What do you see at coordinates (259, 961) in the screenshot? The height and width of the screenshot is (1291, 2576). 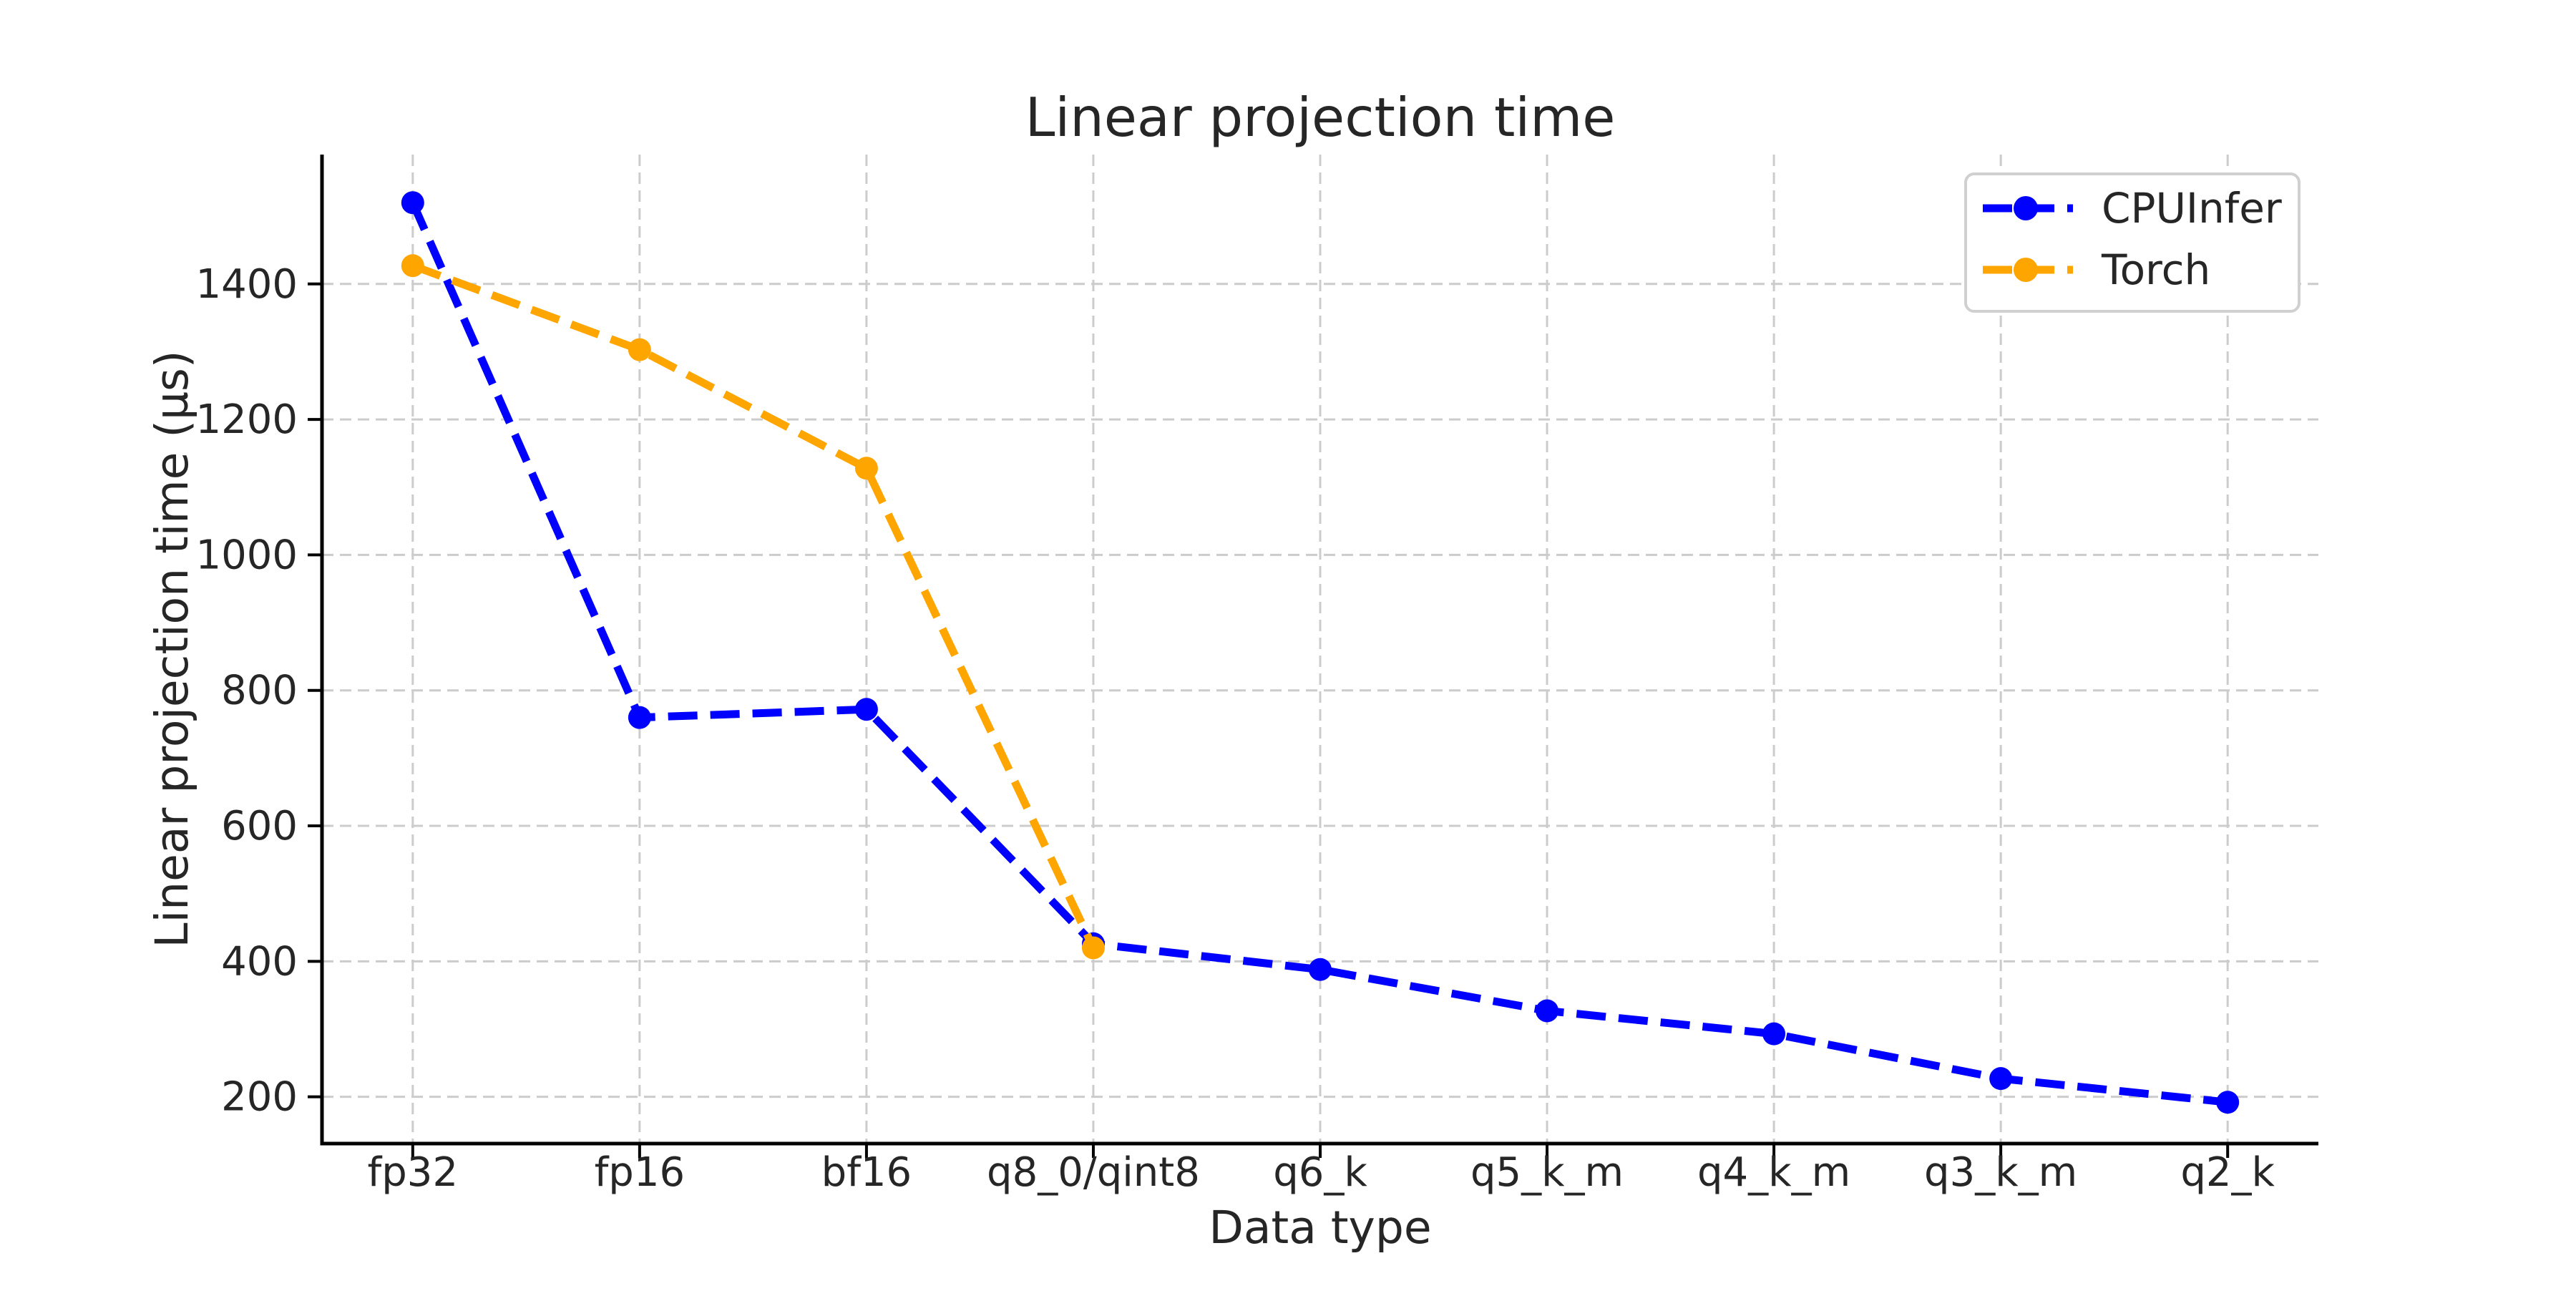 I see `y-tick-label-400: 400` at bounding box center [259, 961].